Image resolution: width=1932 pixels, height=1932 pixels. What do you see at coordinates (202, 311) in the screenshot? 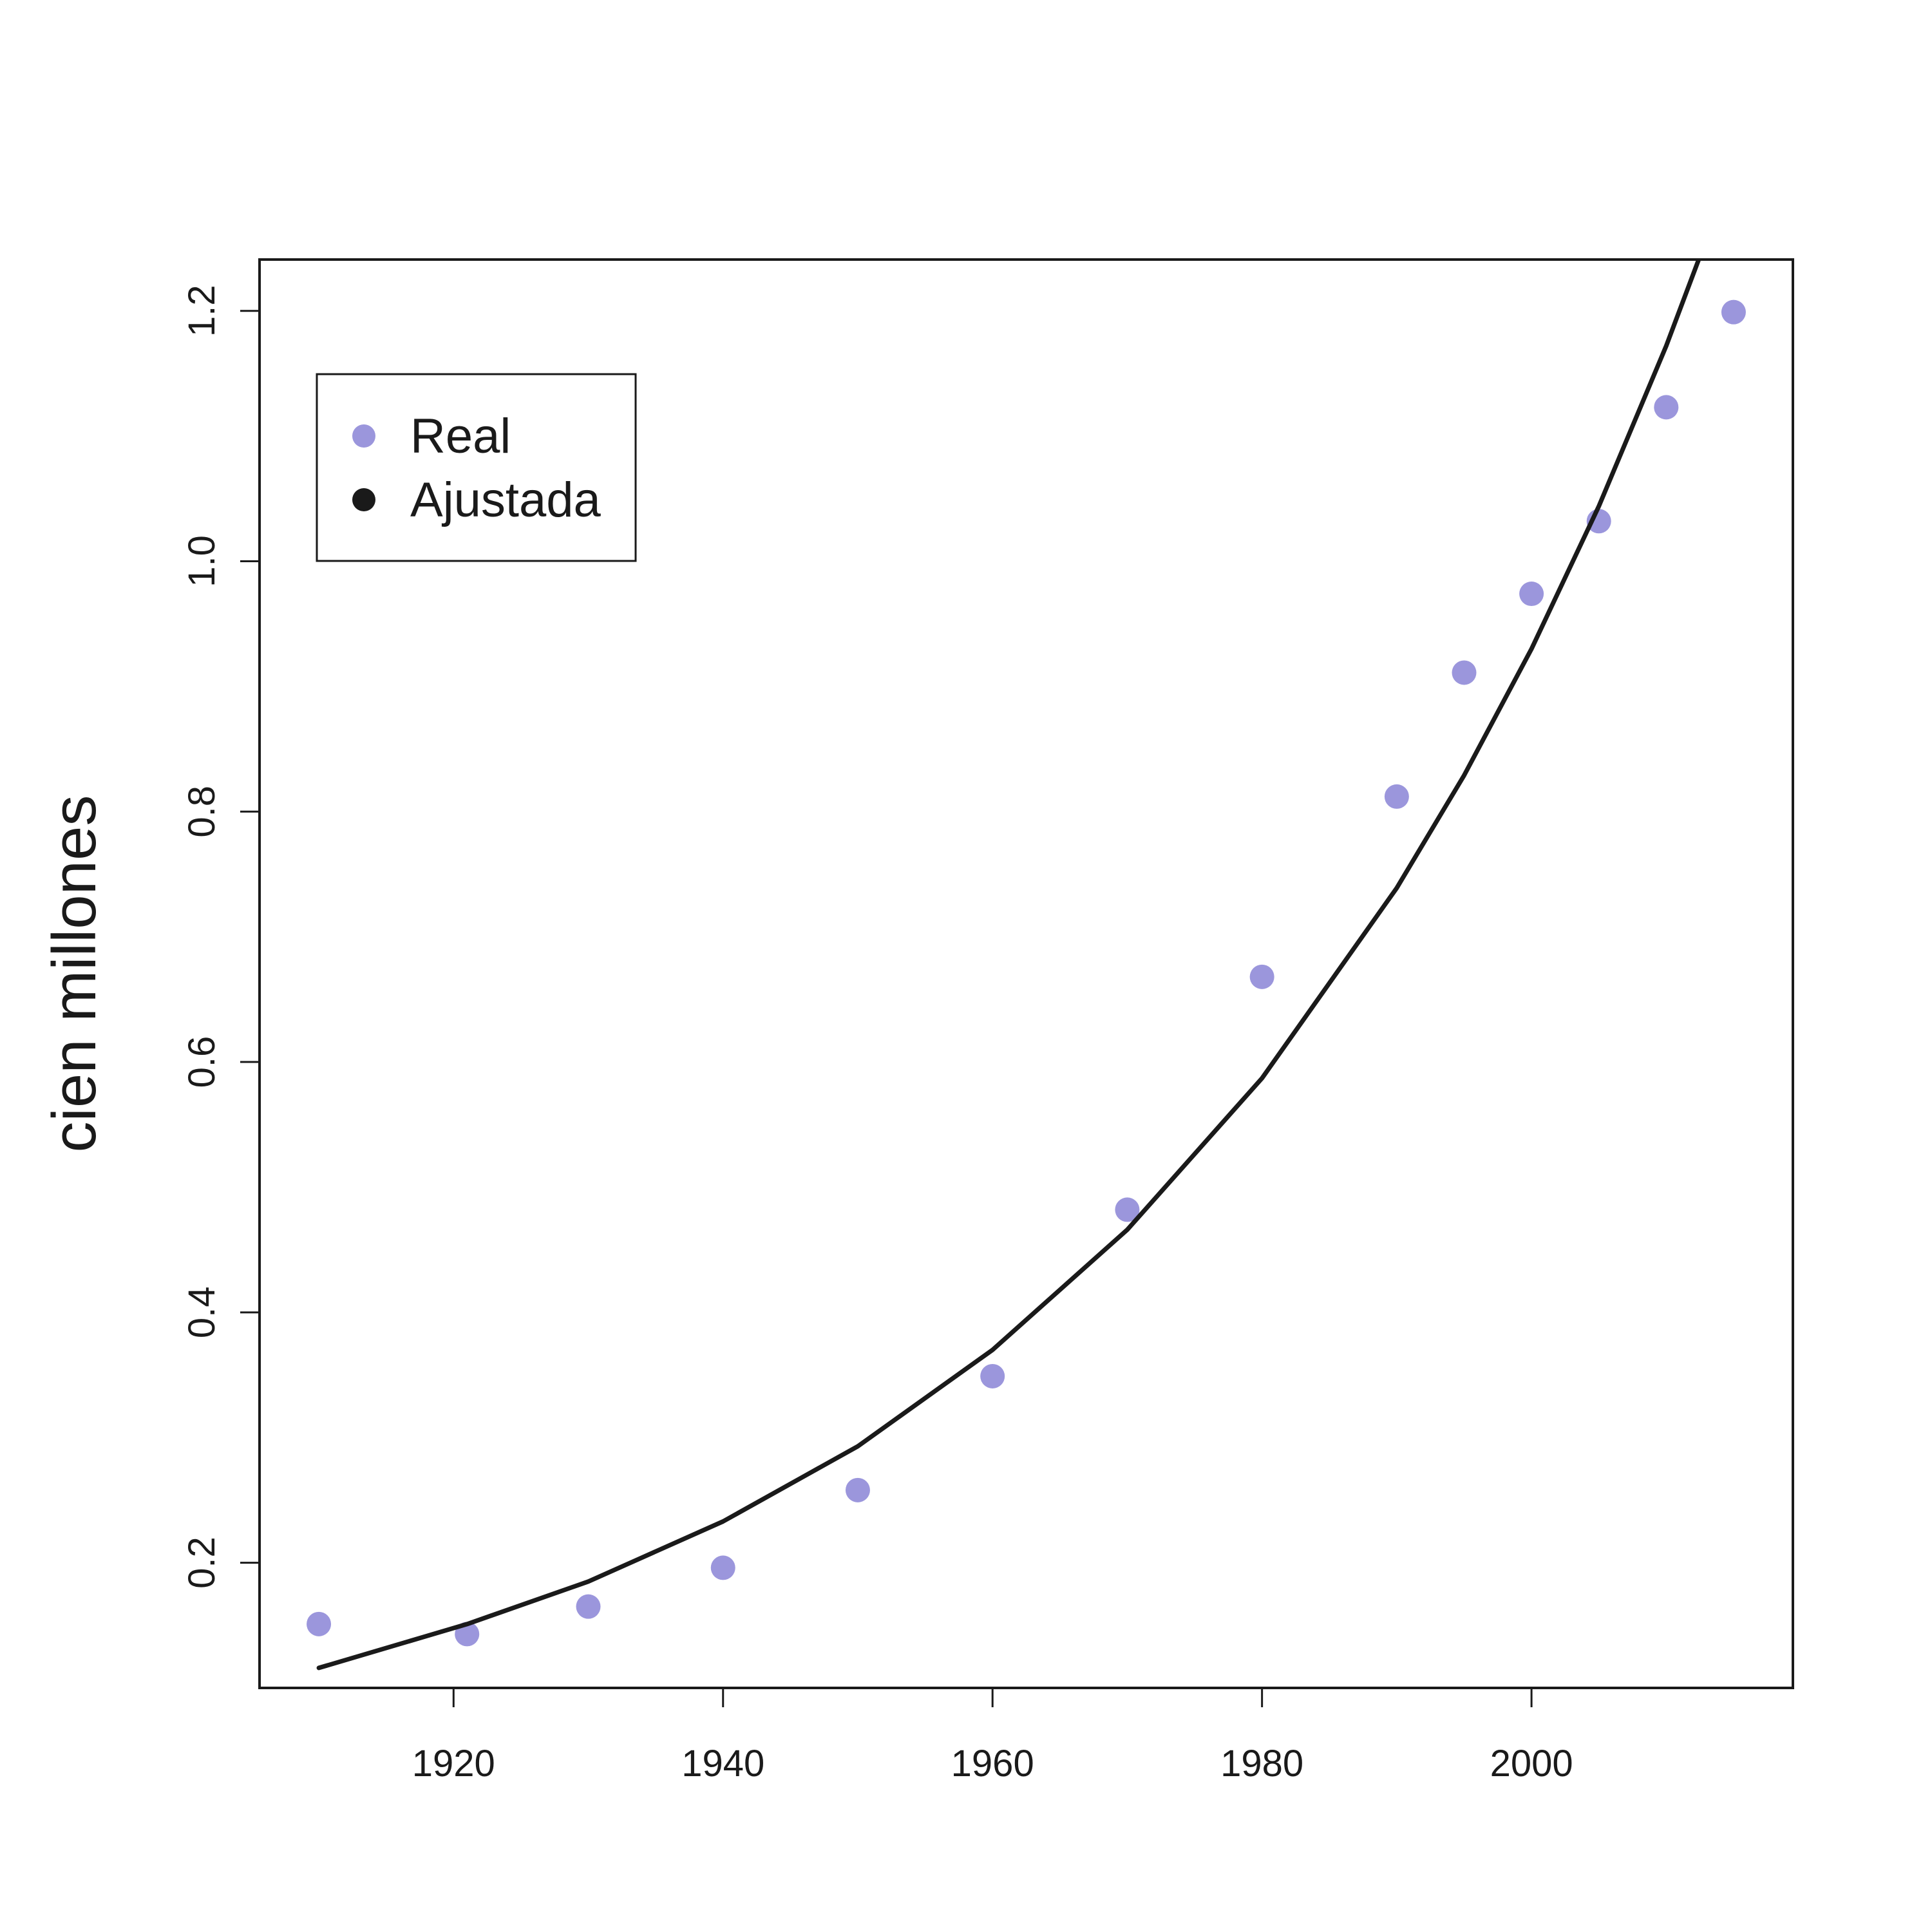
I see `y-tick-label: 1.2` at bounding box center [202, 311].